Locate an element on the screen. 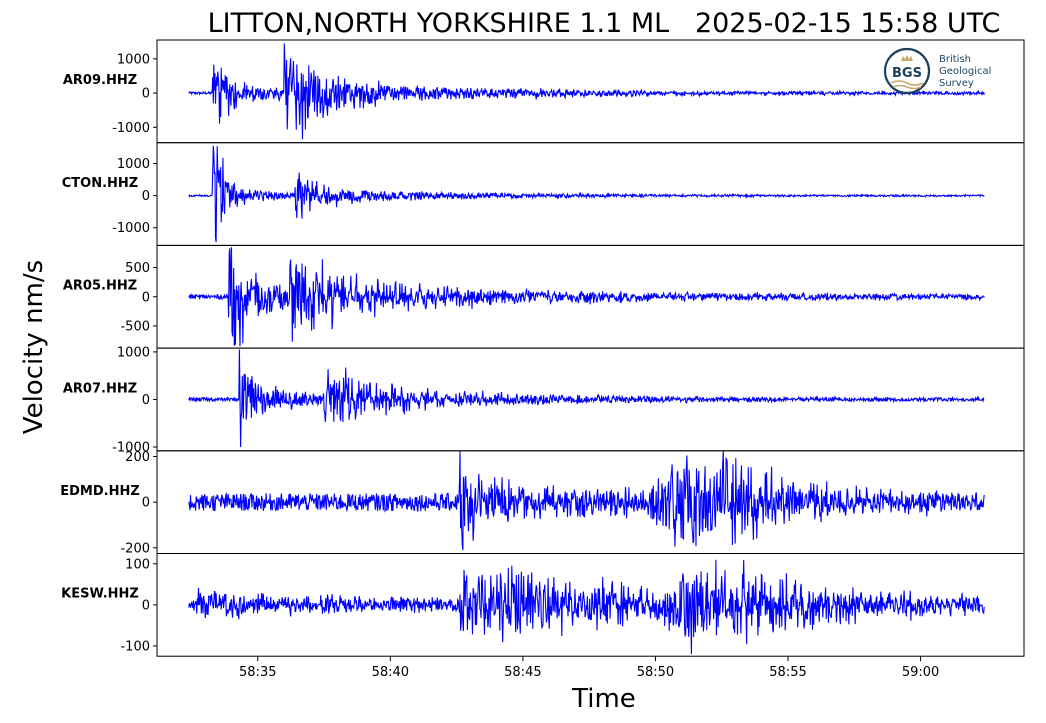 The height and width of the screenshot is (723, 1046). station-label: KESW.HHZ is located at coordinates (100, 594).